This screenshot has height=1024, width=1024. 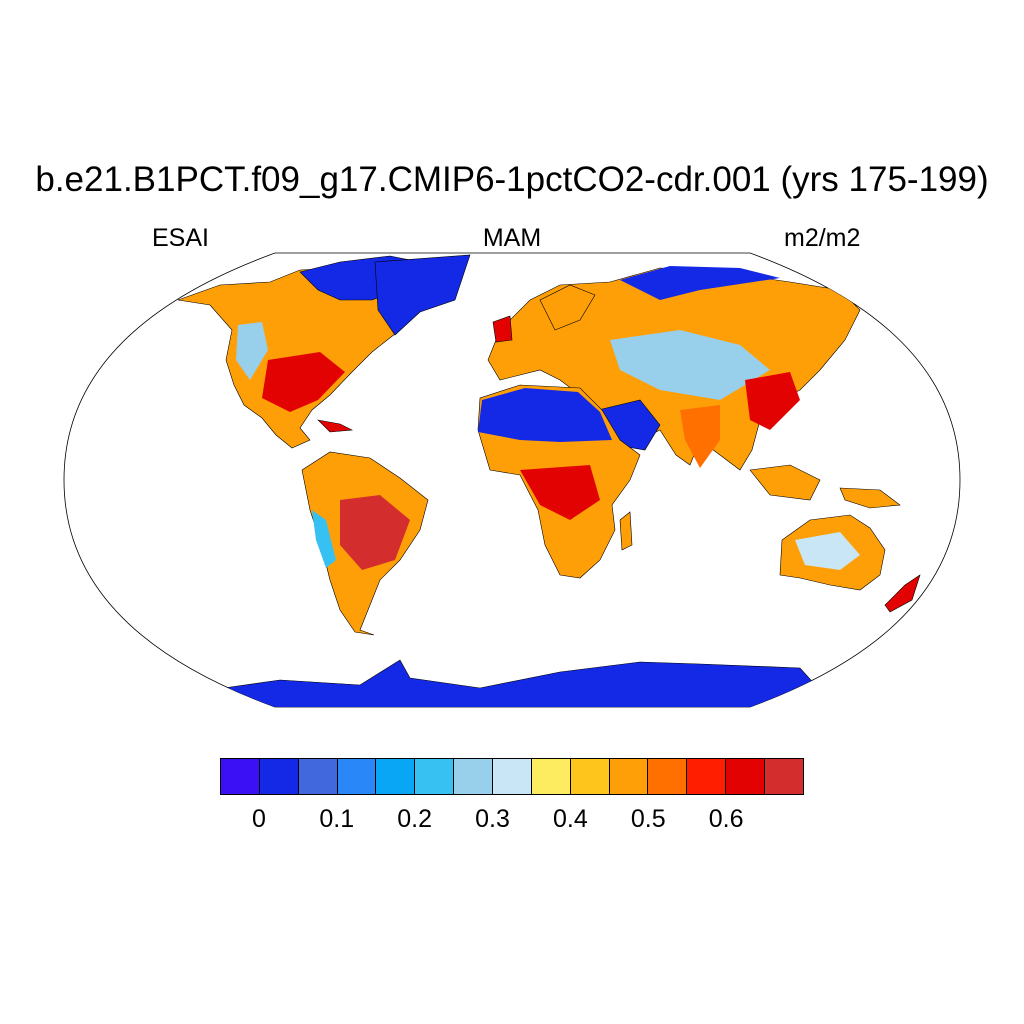 What do you see at coordinates (700, 436) in the screenshot?
I see `india` at bounding box center [700, 436].